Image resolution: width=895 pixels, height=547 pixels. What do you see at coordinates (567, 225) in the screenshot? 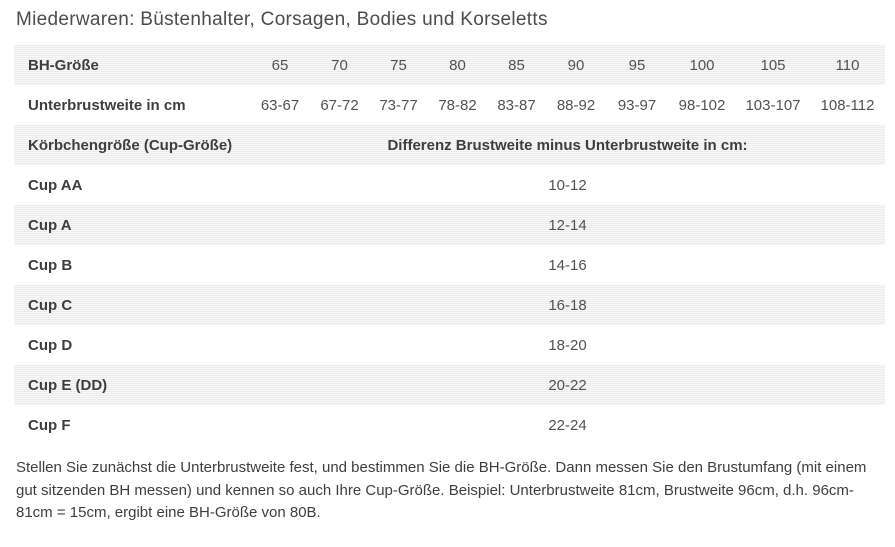
I see `cup-range: 12-14` at bounding box center [567, 225].